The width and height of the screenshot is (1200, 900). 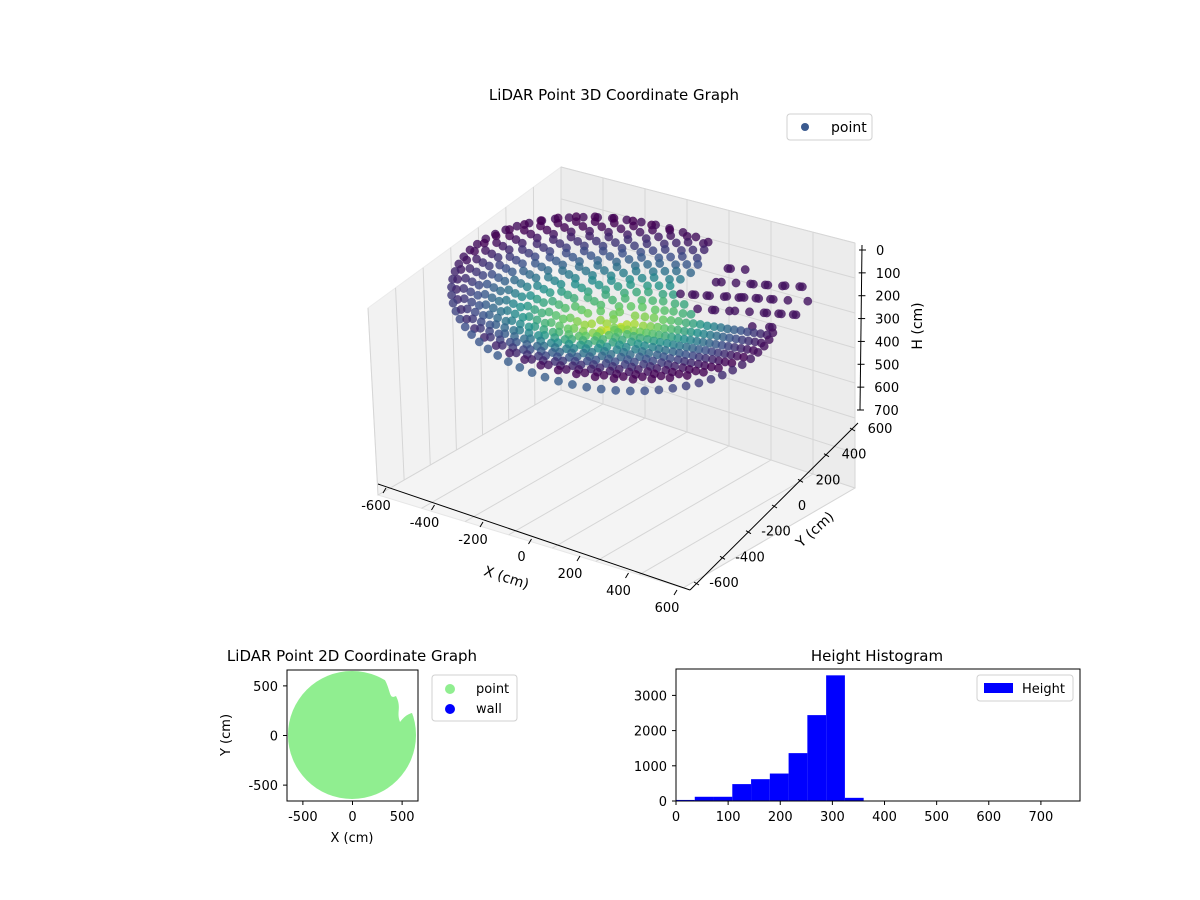 What do you see at coordinates (521, 557) in the screenshot?
I see `x-axis-tick-label: 0` at bounding box center [521, 557].